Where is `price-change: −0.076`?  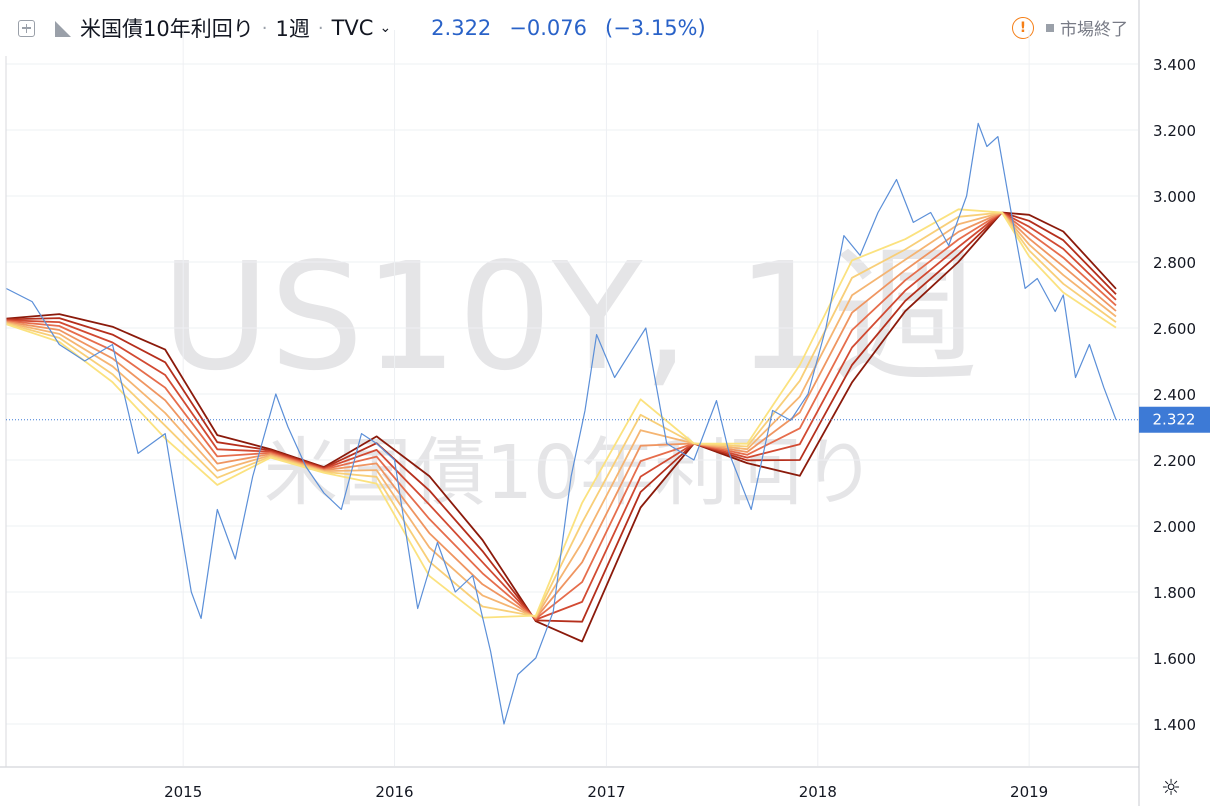 price-change: −0.076 is located at coordinates (548, 28).